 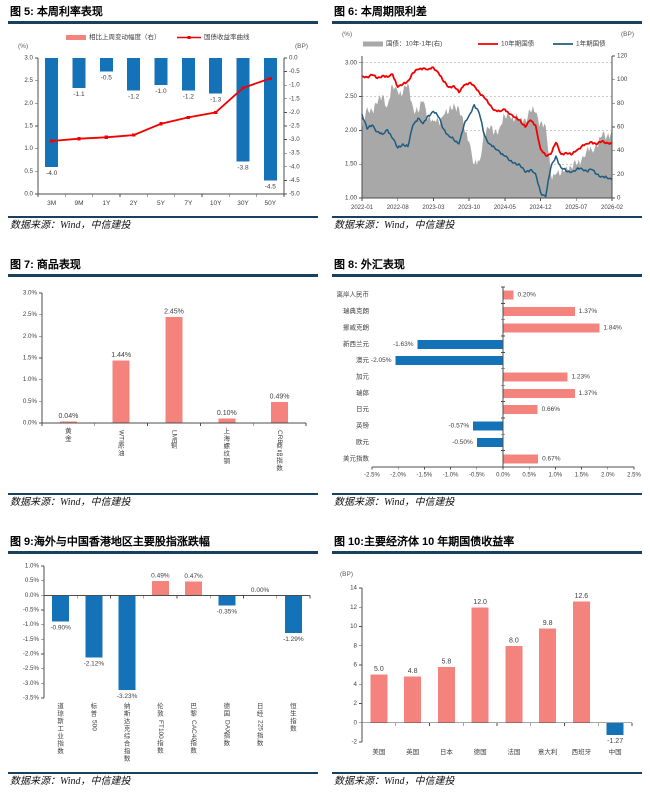 I want to click on category-label: 原, so click(x=121, y=445).